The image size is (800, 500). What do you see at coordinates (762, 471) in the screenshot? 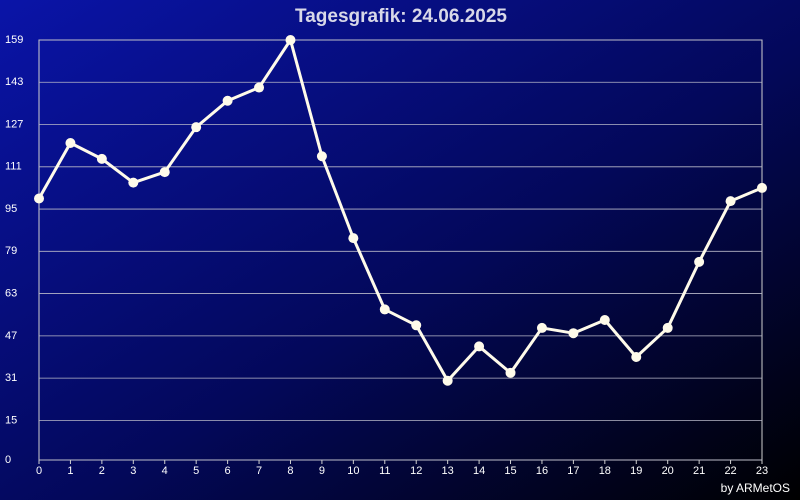
I see `x-tick-label: 23` at bounding box center [762, 471].